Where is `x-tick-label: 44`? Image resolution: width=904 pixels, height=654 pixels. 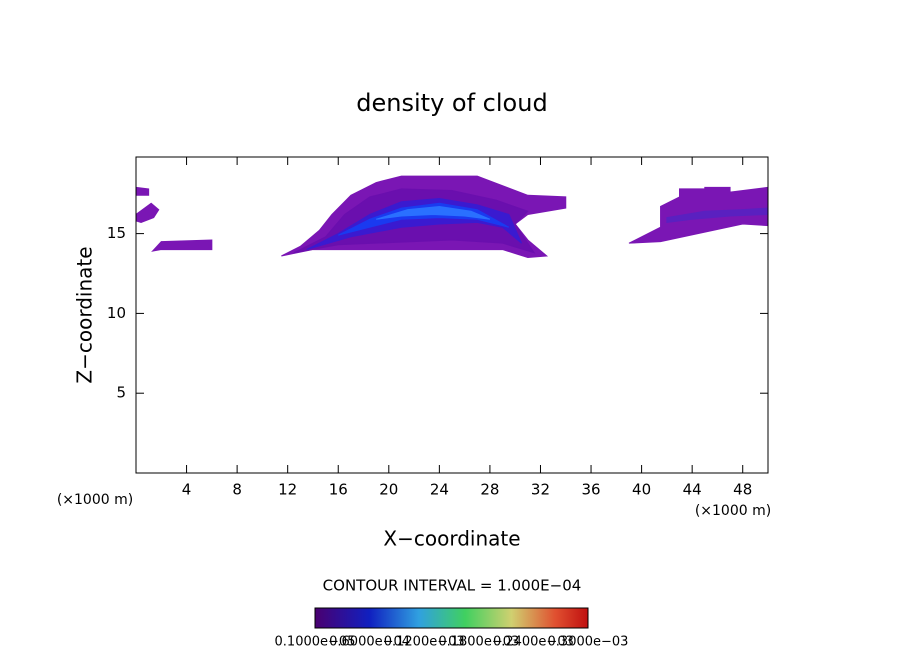 x-tick-label: 44 is located at coordinates (692, 490).